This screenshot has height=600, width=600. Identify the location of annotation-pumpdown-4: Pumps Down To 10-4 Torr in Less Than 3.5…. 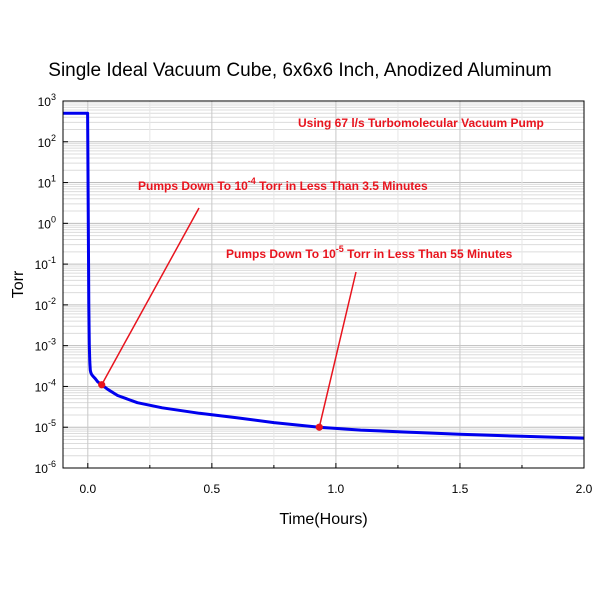
(283, 184).